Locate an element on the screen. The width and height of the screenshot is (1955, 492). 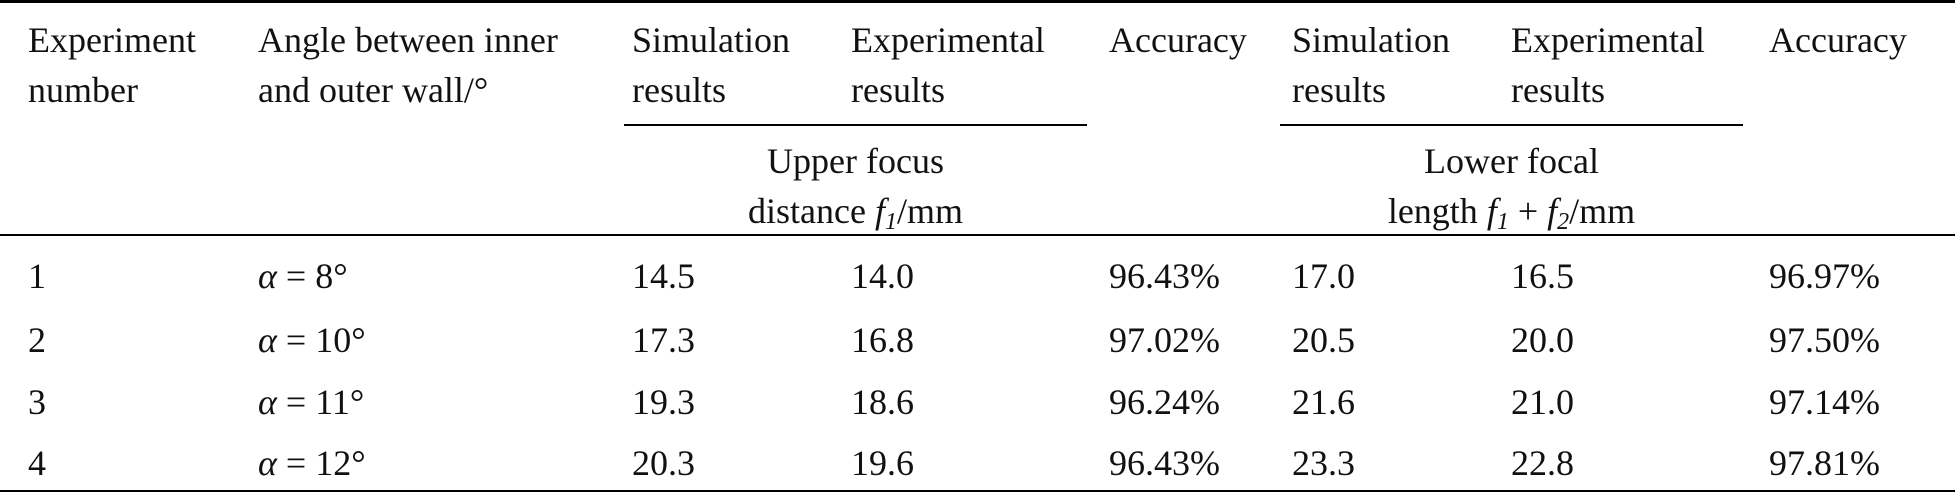
group-lower-focal-line2: length f1 + f2/mm is located at coordinates (1511, 211).